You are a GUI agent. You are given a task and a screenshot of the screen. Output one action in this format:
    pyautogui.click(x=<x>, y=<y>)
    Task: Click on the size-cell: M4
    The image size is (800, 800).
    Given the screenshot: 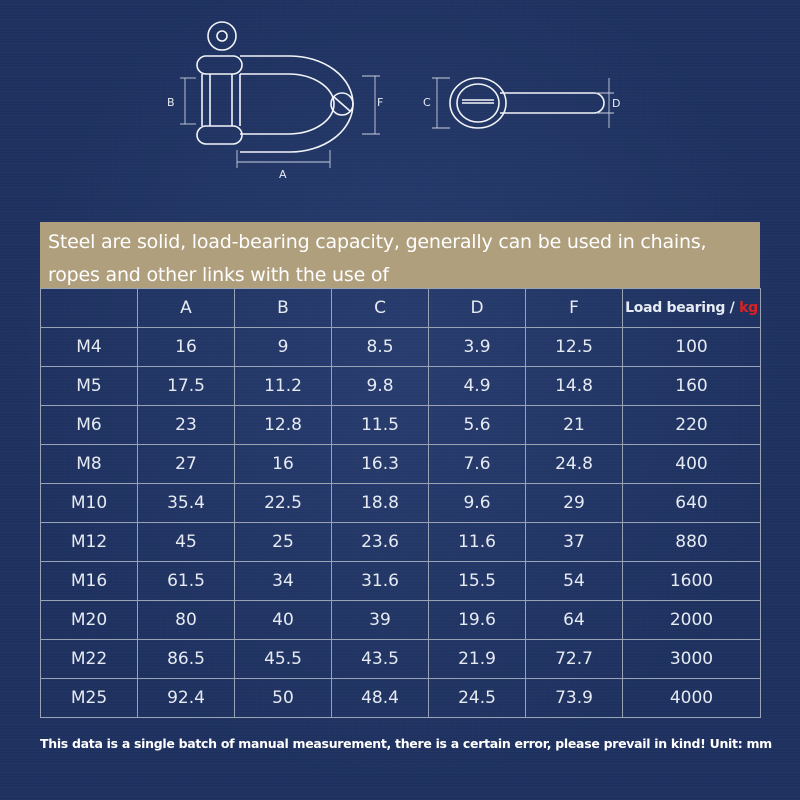 What is the action you would take?
    pyautogui.click(x=89, y=347)
    